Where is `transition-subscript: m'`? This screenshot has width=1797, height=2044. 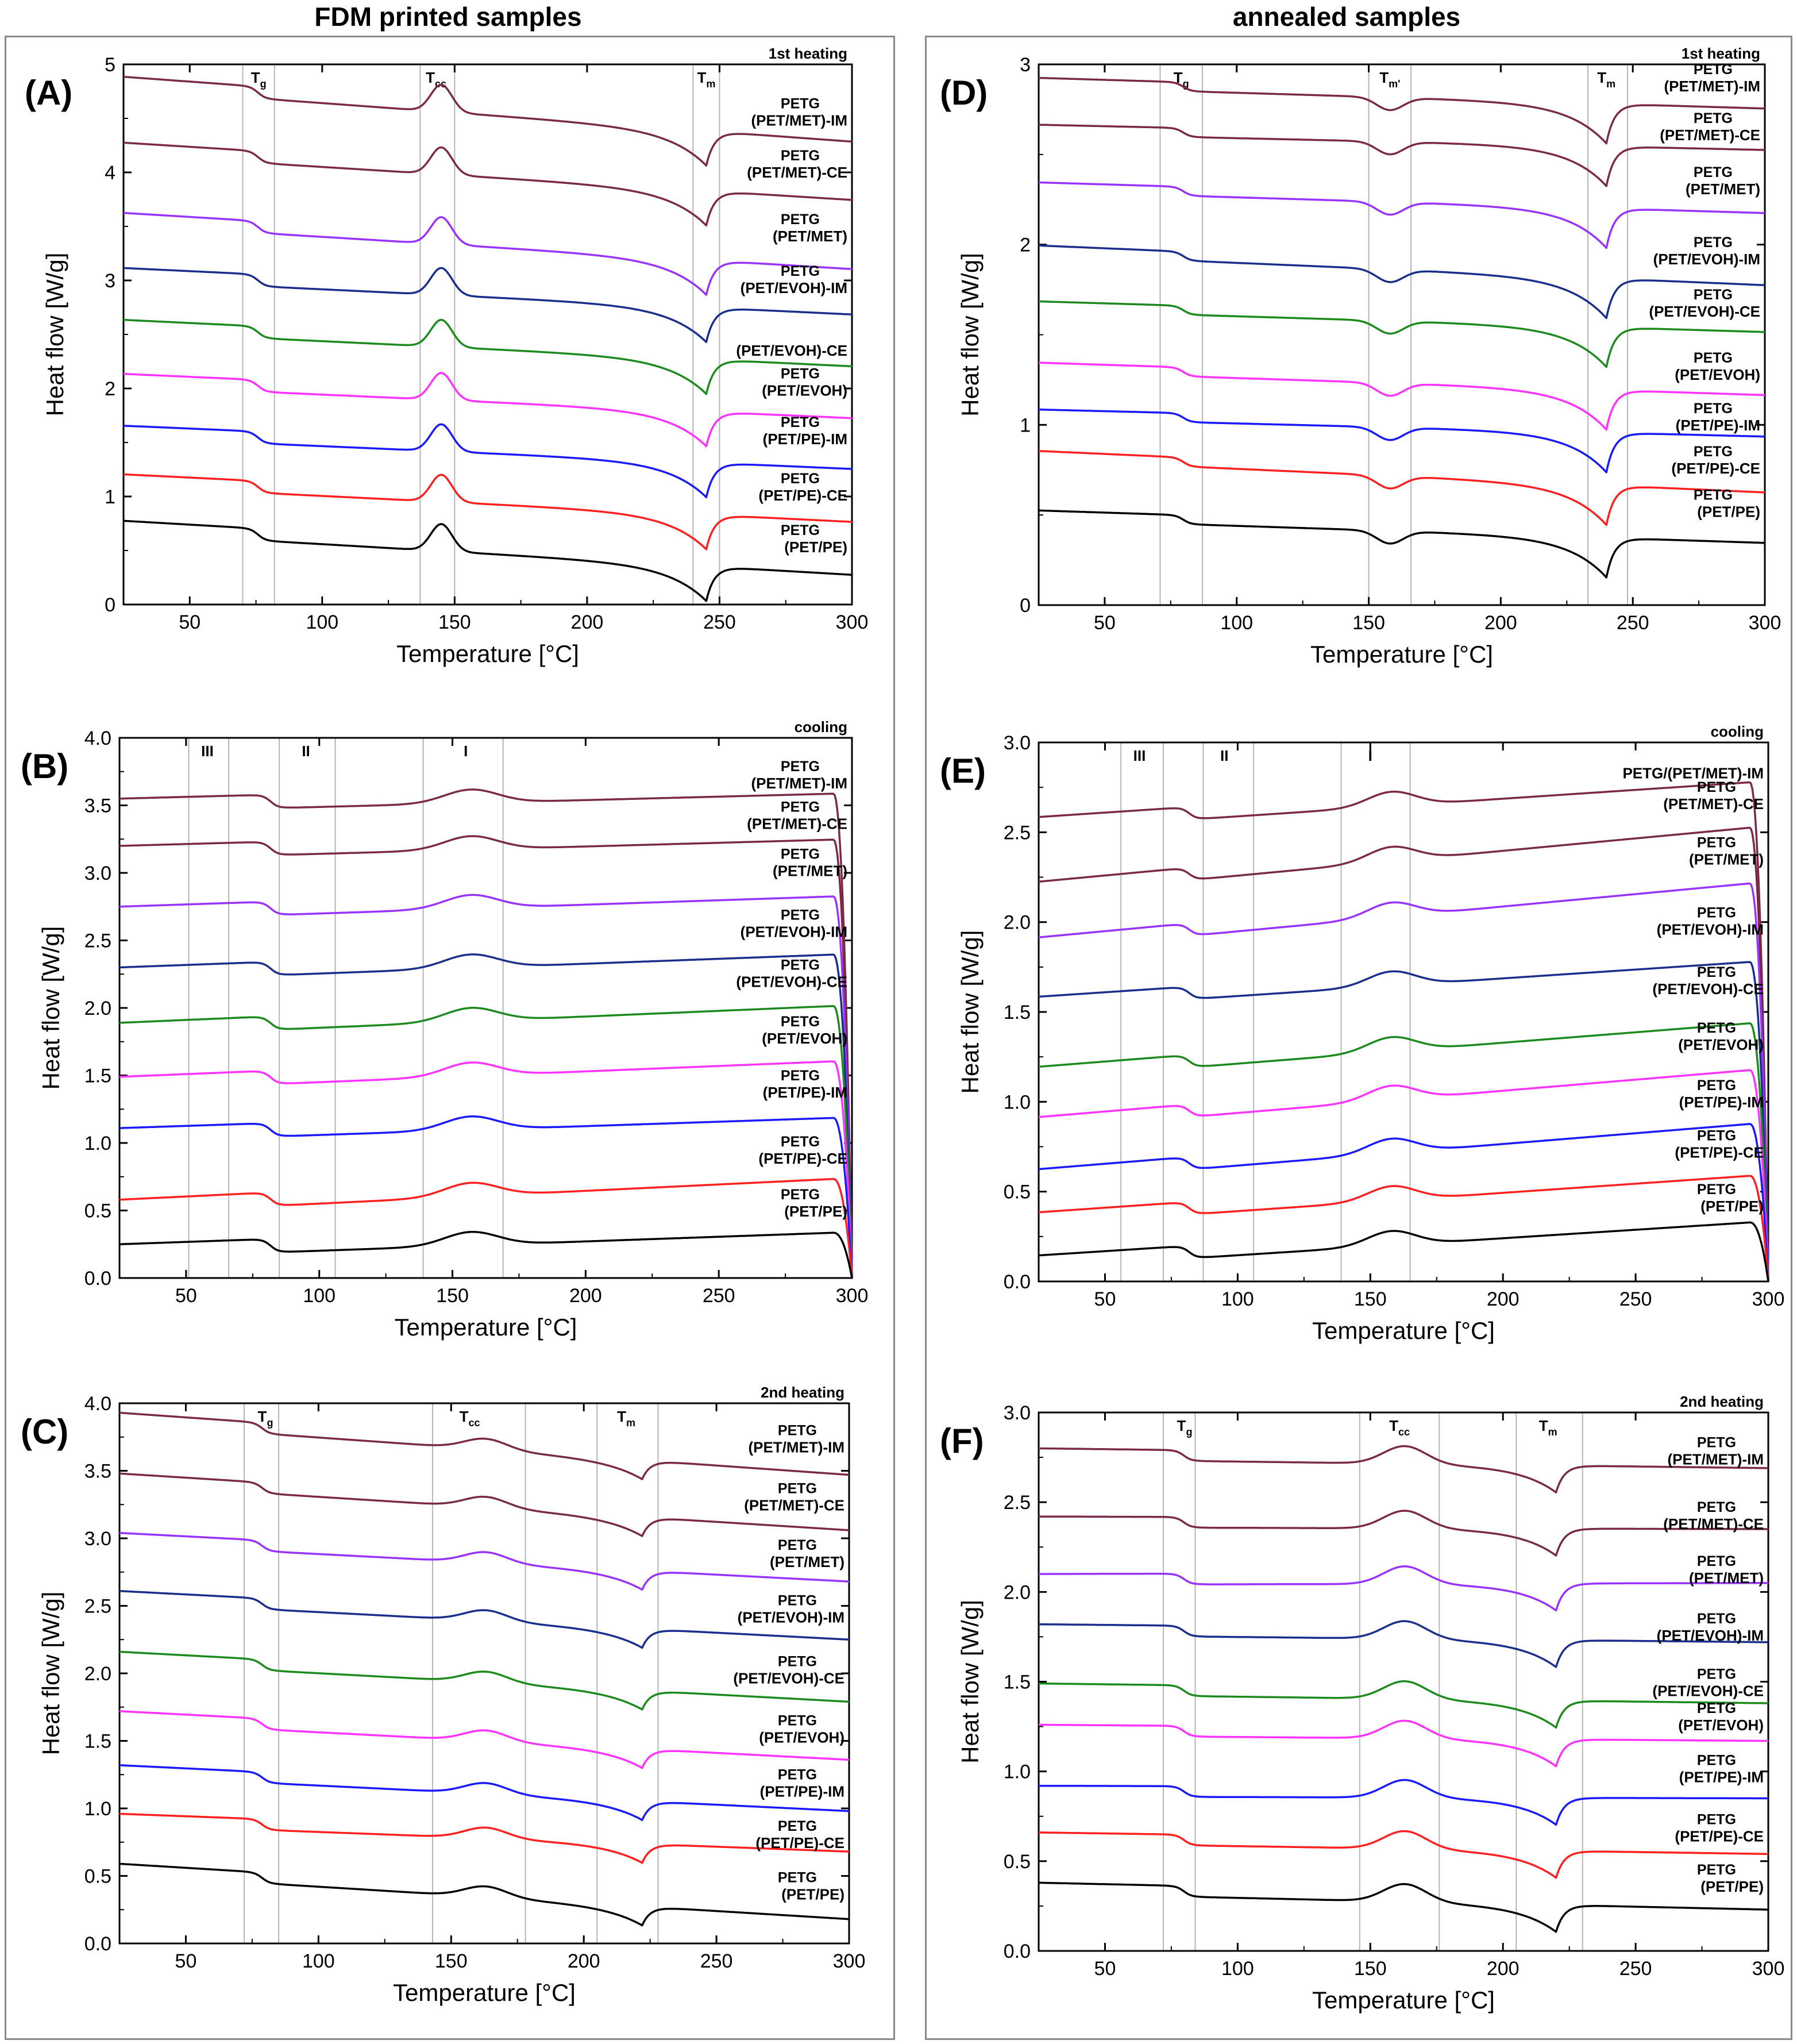 transition-subscript: m' is located at coordinates (1394, 84).